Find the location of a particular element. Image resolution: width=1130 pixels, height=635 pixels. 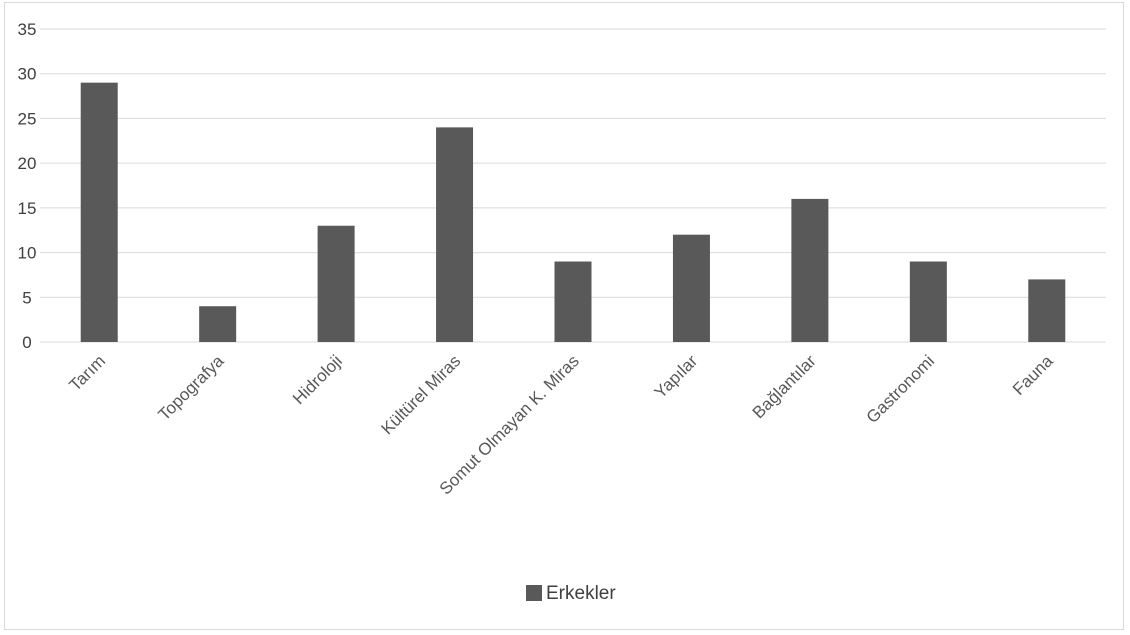

x-category-label: Somut Olmayan K. Miras is located at coordinates (509, 424).